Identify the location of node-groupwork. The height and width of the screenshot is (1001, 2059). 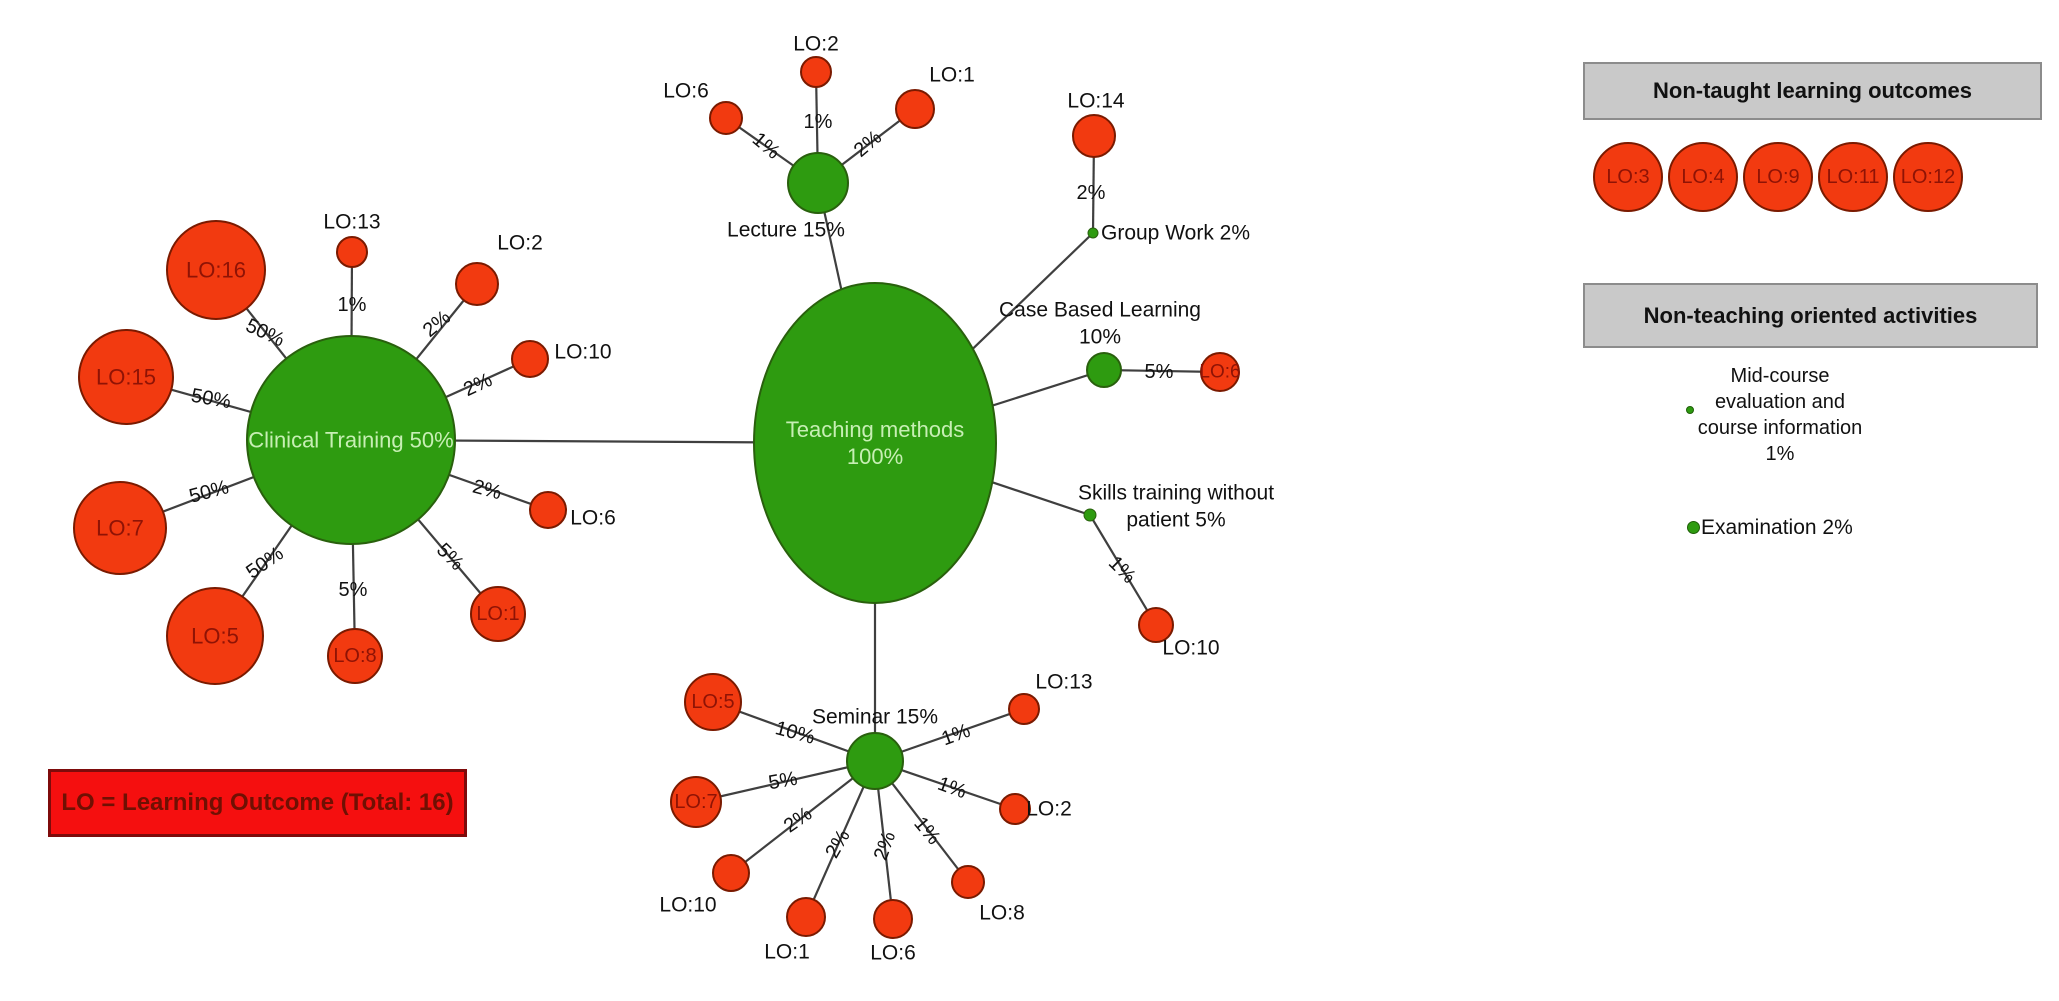
(1093, 233).